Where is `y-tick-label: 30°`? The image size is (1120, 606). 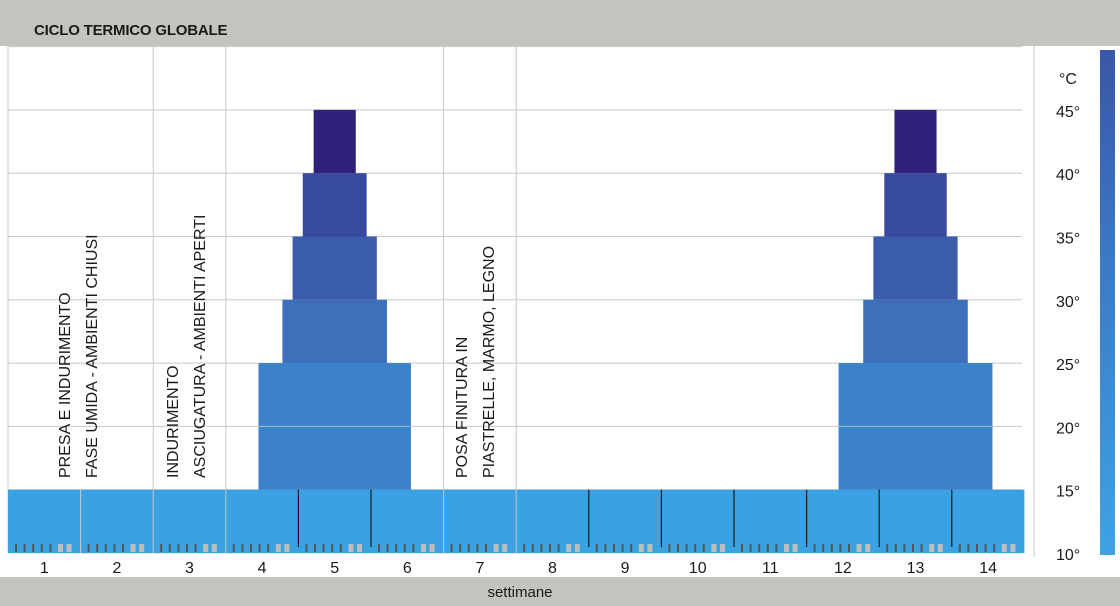
y-tick-label: 30° is located at coordinates (1068, 302).